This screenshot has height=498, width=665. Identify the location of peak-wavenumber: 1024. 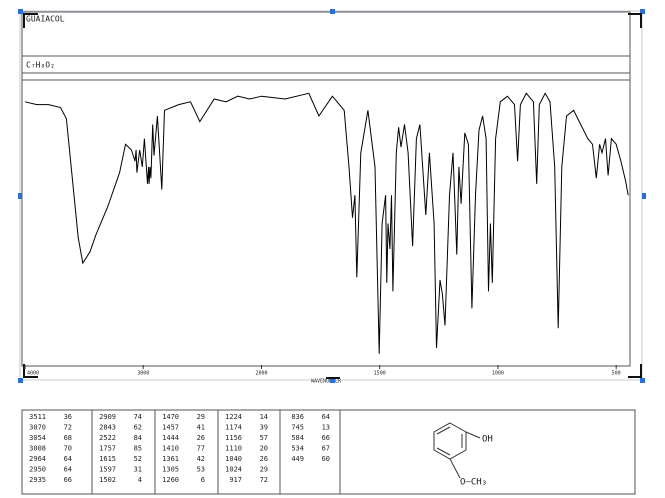
(233, 470).